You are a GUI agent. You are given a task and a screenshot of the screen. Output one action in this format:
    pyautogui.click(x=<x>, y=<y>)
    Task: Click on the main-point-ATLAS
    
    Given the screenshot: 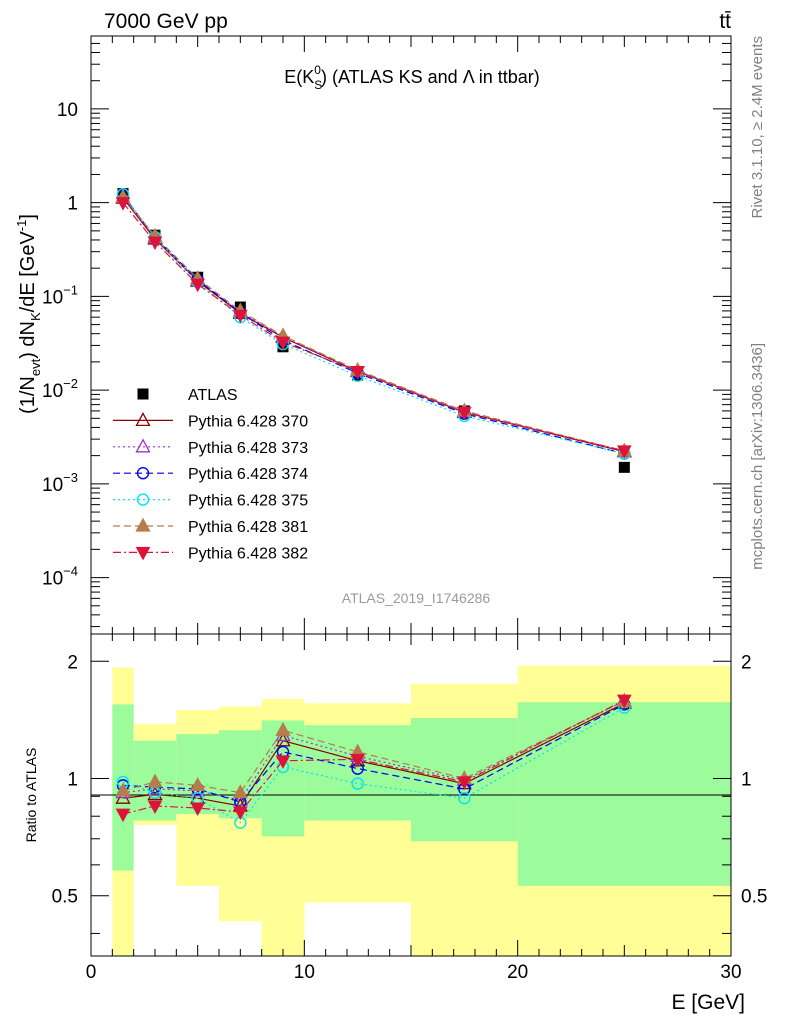 What is the action you would take?
    pyautogui.click(x=624, y=467)
    